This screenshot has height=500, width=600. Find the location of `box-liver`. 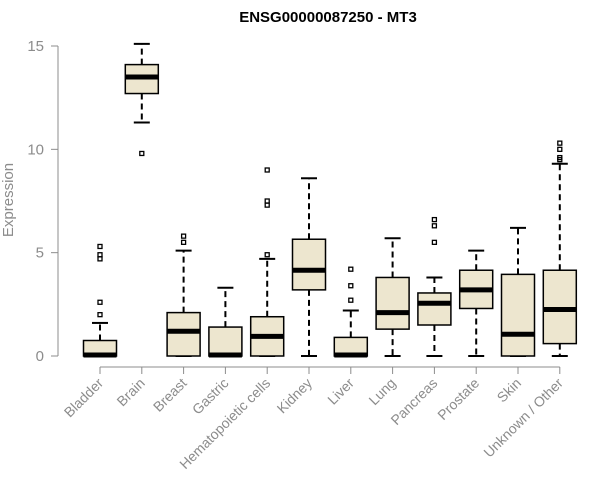

box-liver is located at coordinates (351, 312).